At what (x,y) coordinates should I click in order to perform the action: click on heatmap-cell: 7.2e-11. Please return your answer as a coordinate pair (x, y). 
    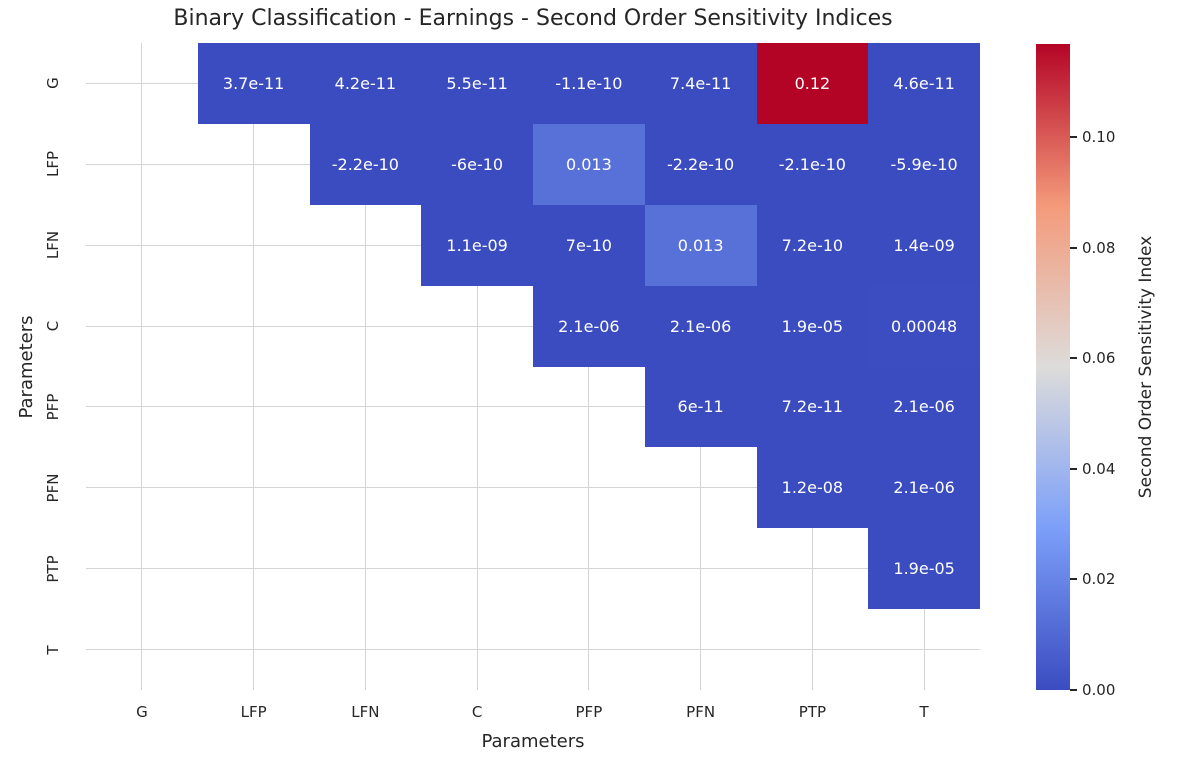
    Looking at the image, I should click on (812, 407).